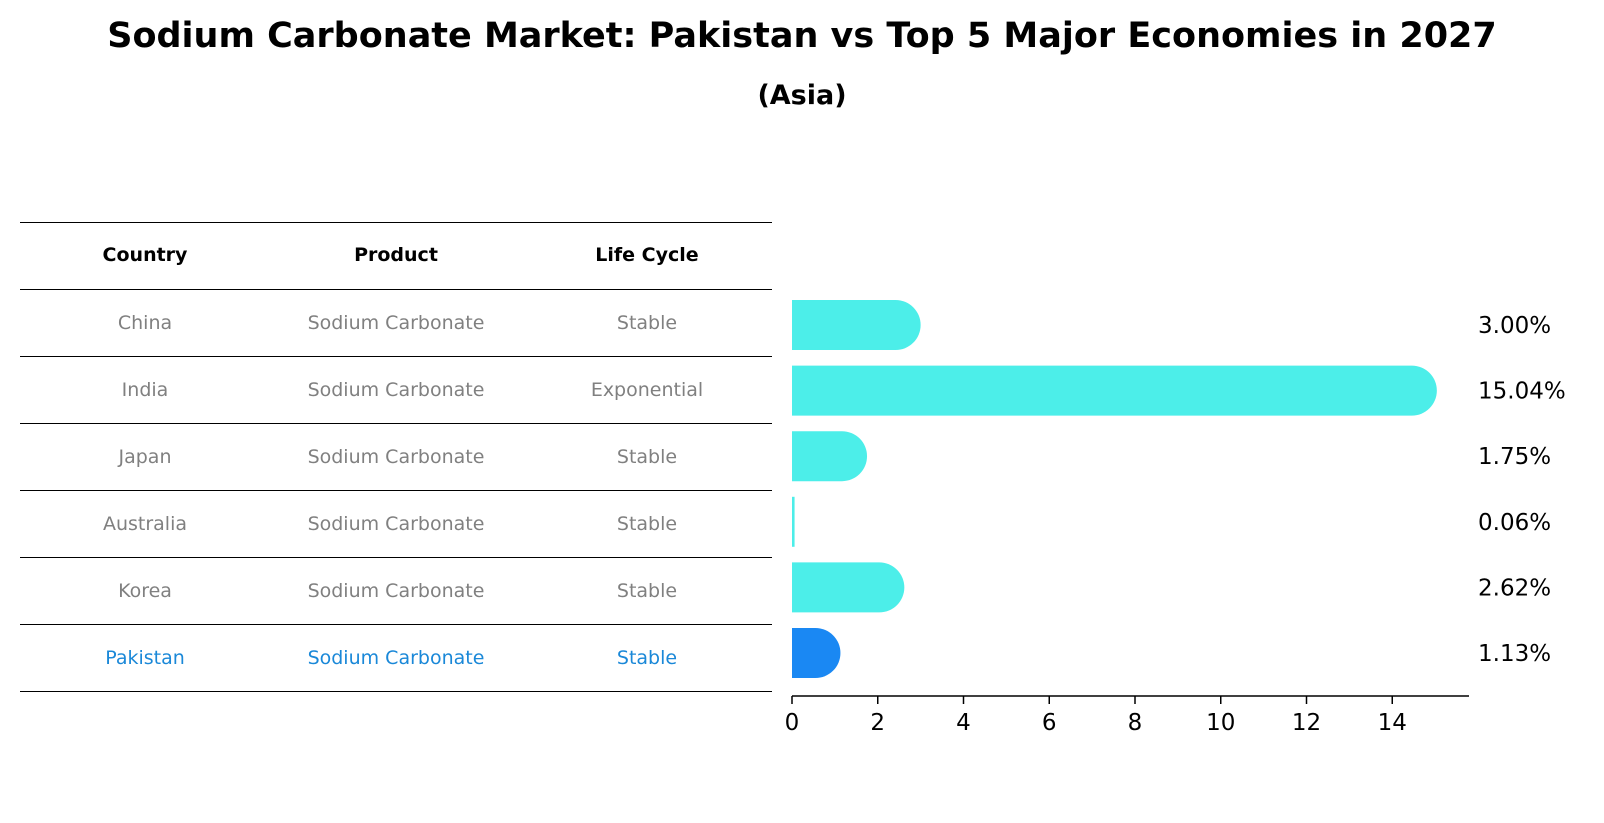 This screenshot has width=1604, height=823. What do you see at coordinates (963, 723) in the screenshot?
I see `x-tick-label: 4` at bounding box center [963, 723].